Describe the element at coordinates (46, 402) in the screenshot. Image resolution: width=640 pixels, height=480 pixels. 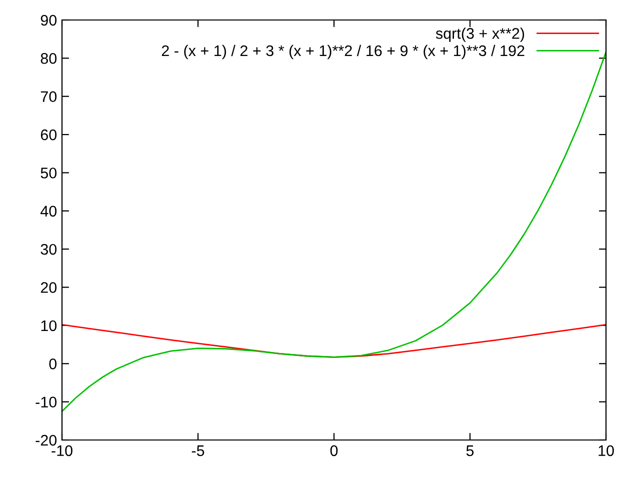
I see `y-tick-label: -10` at that location.